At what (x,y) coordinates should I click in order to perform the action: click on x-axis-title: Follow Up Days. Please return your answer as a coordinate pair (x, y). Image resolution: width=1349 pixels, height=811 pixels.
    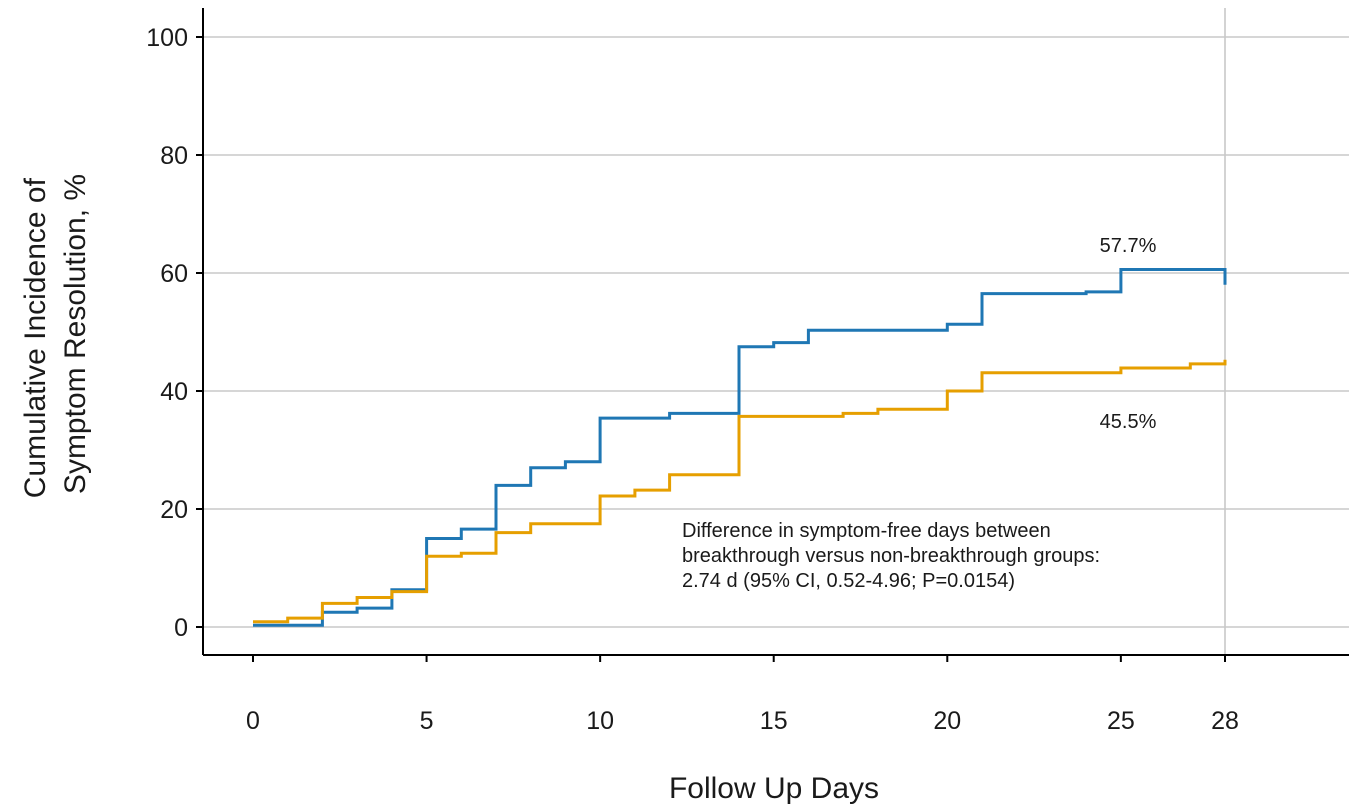
    Looking at the image, I should click on (774, 788).